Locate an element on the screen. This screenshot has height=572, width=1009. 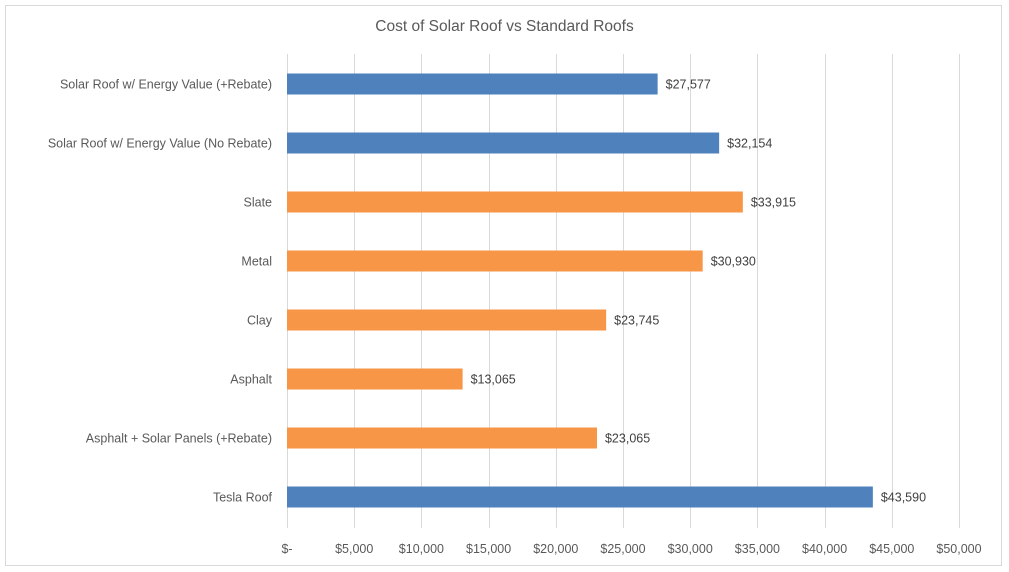
category-label: Solar Roof w/ Energy Value (+Rebate) is located at coordinates (166, 85).